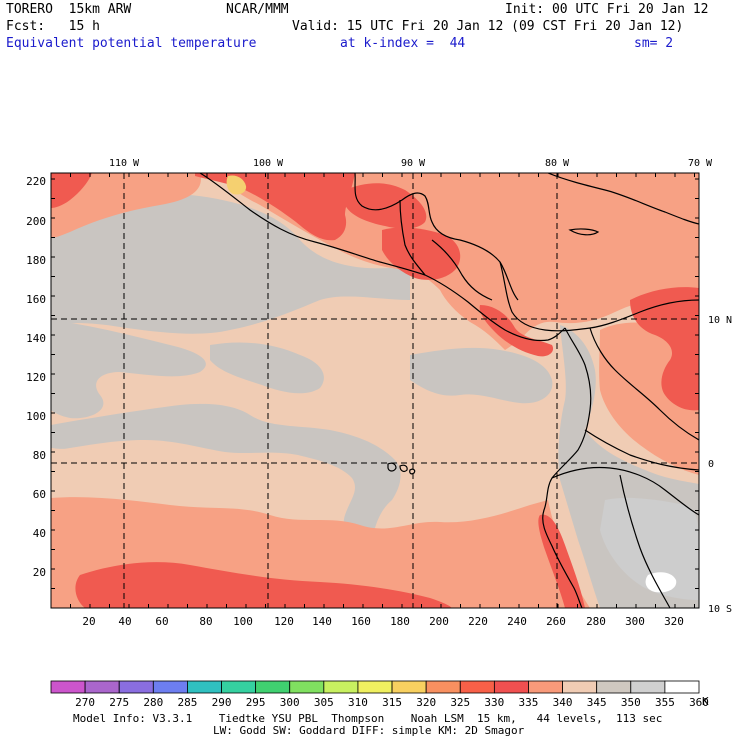 The height and width of the screenshot is (740, 740). I want to click on colorbar-label: 360, so click(699, 702).